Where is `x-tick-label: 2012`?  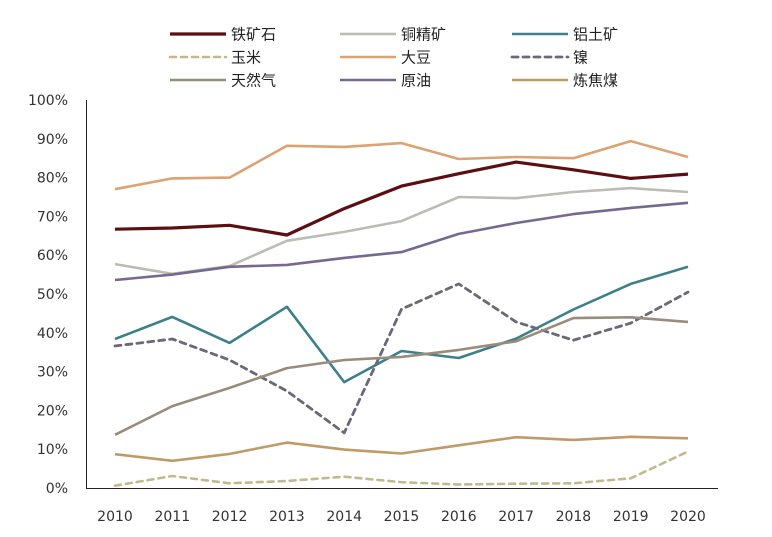
x-tick-label: 2012 is located at coordinates (230, 517).